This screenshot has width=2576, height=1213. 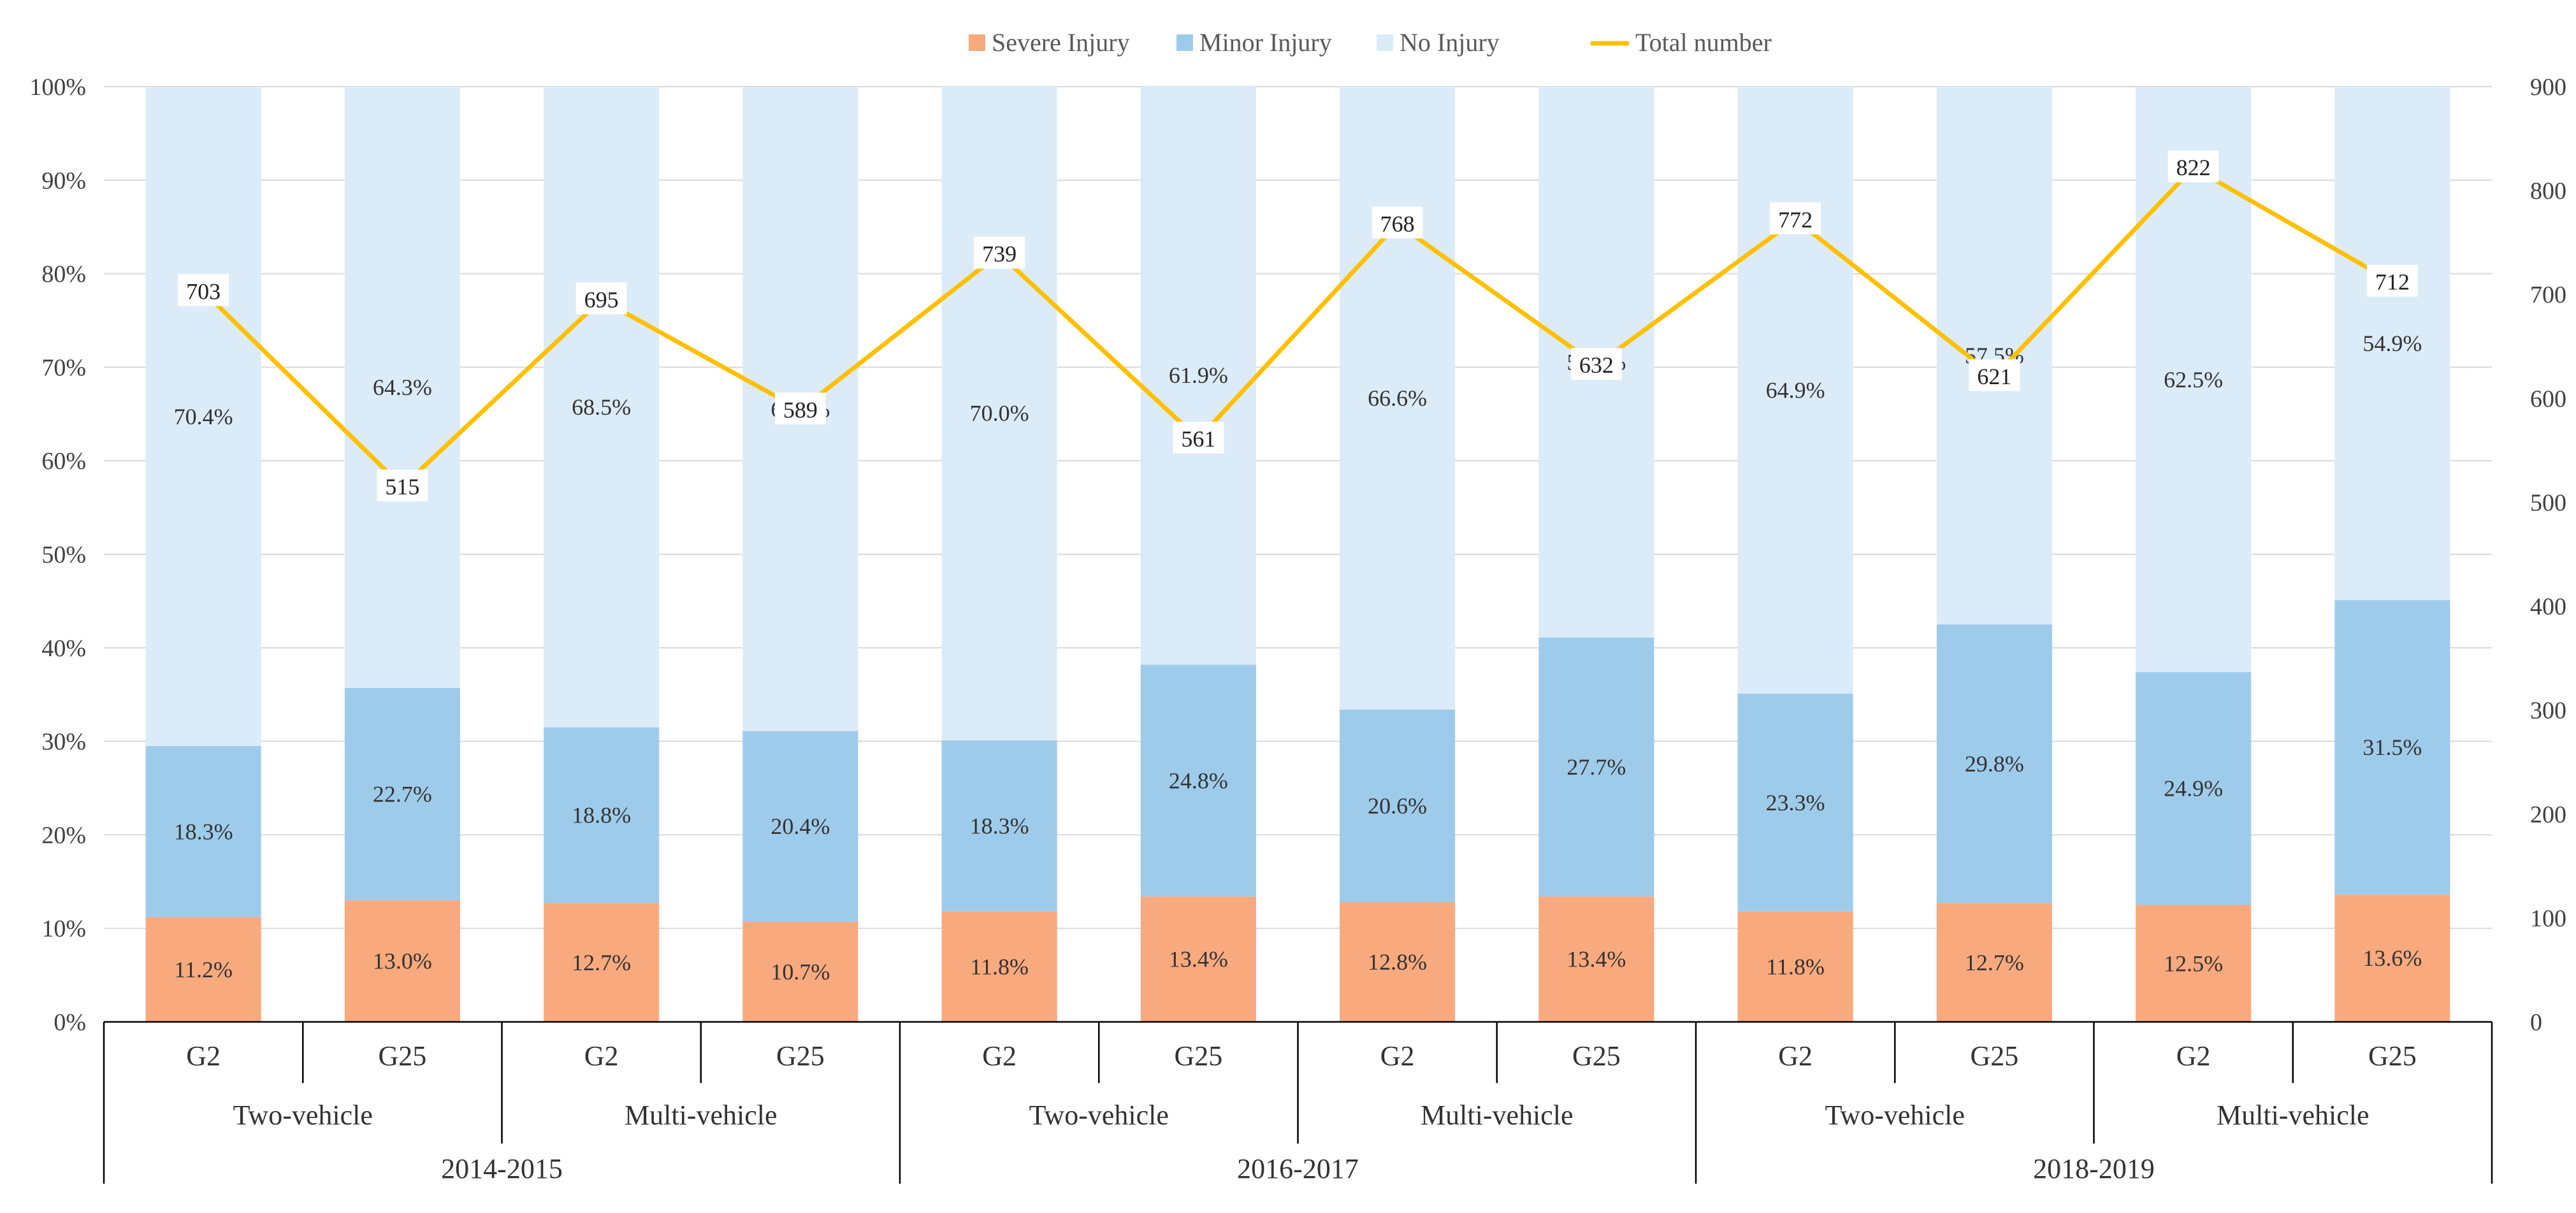 What do you see at coordinates (1596, 959) in the screenshot?
I see `segment-label: 13.4%` at bounding box center [1596, 959].